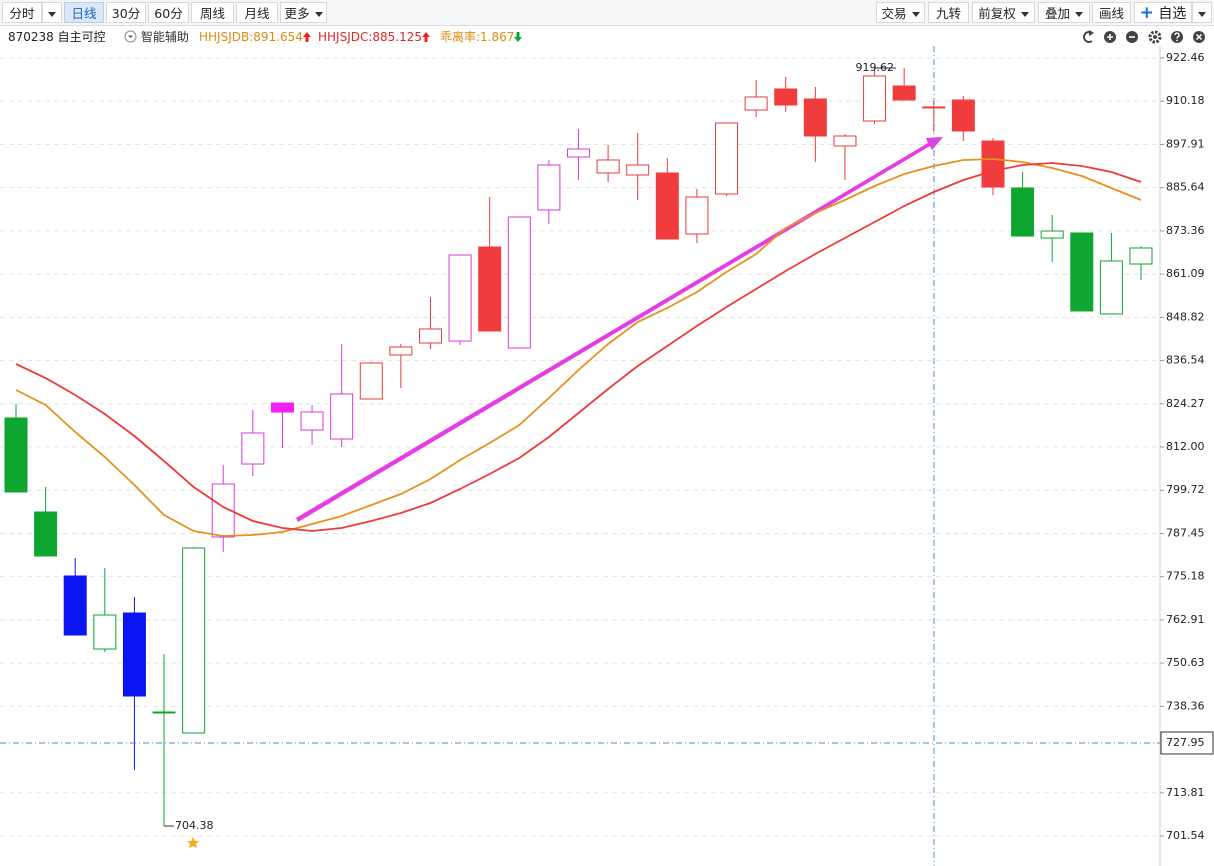 This screenshot has height=866, width=1214. What do you see at coordinates (1144, 37) in the screenshot?
I see `chart-tools` at bounding box center [1144, 37].